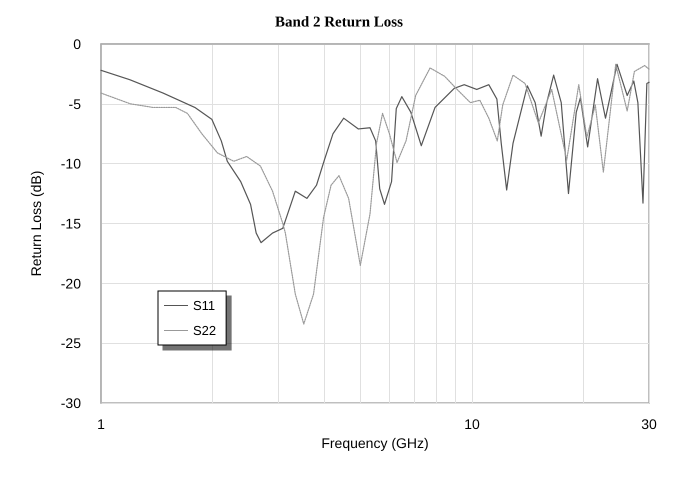  What do you see at coordinates (77, 44) in the screenshot?
I see `y-tick-label: 0` at bounding box center [77, 44].